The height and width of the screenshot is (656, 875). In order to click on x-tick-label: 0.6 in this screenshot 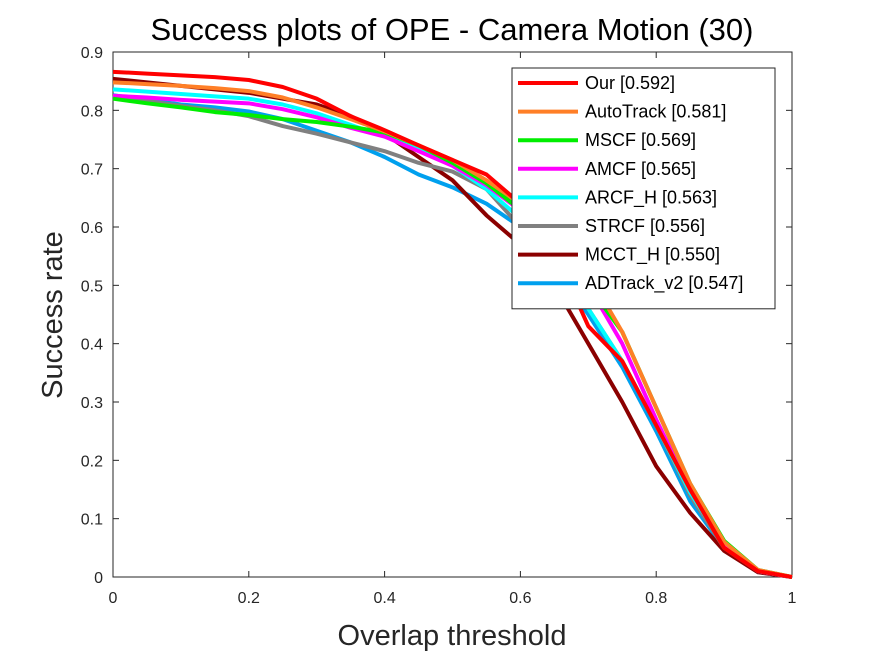, I will do `click(520, 598)`.